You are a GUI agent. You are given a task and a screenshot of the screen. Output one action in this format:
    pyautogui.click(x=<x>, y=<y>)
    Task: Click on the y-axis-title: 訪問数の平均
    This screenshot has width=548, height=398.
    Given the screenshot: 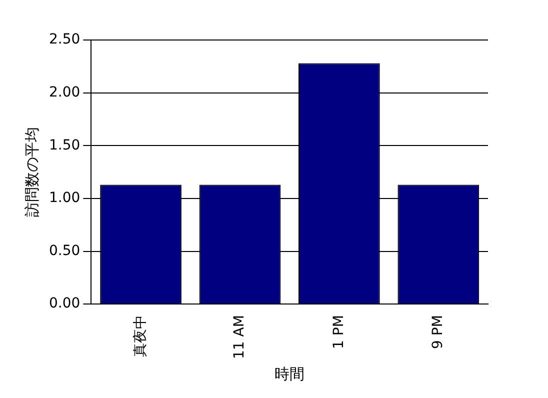 What is the action you would take?
    pyautogui.click(x=31, y=172)
    